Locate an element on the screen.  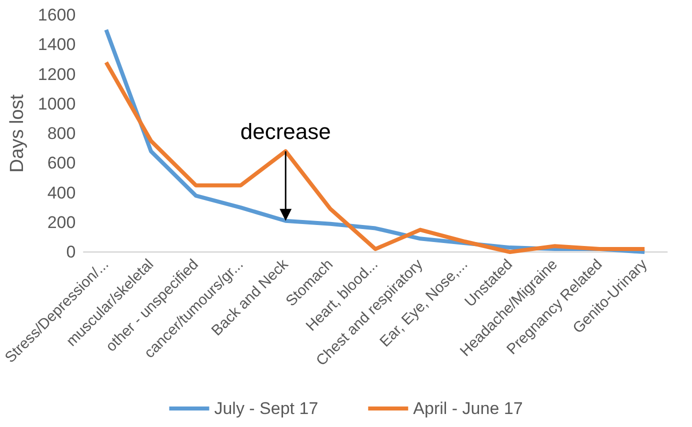
y-tick-label: 400 is located at coordinates (61, 192).